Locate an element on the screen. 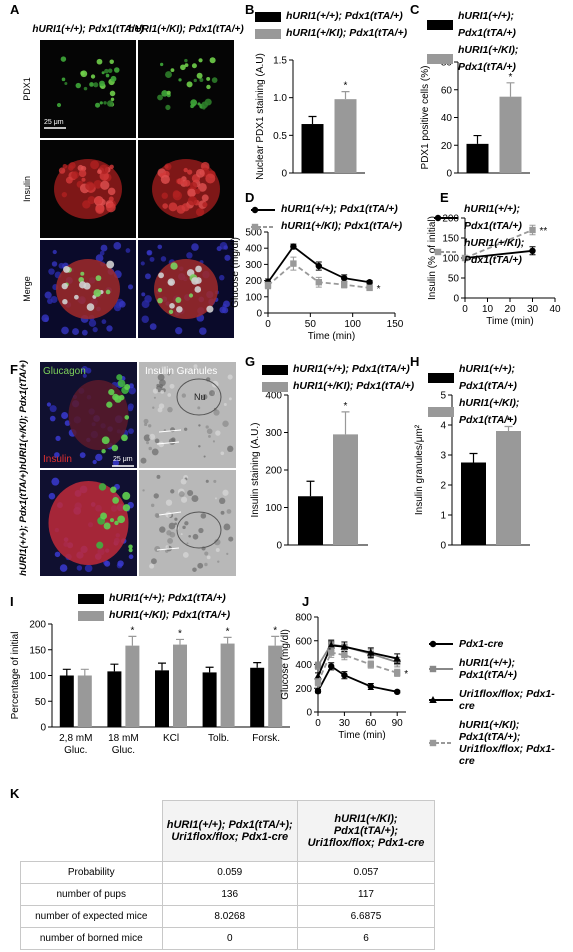 The height and width of the screenshot is (952, 573). y-tick-label: 600 is located at coordinates (303, 641).